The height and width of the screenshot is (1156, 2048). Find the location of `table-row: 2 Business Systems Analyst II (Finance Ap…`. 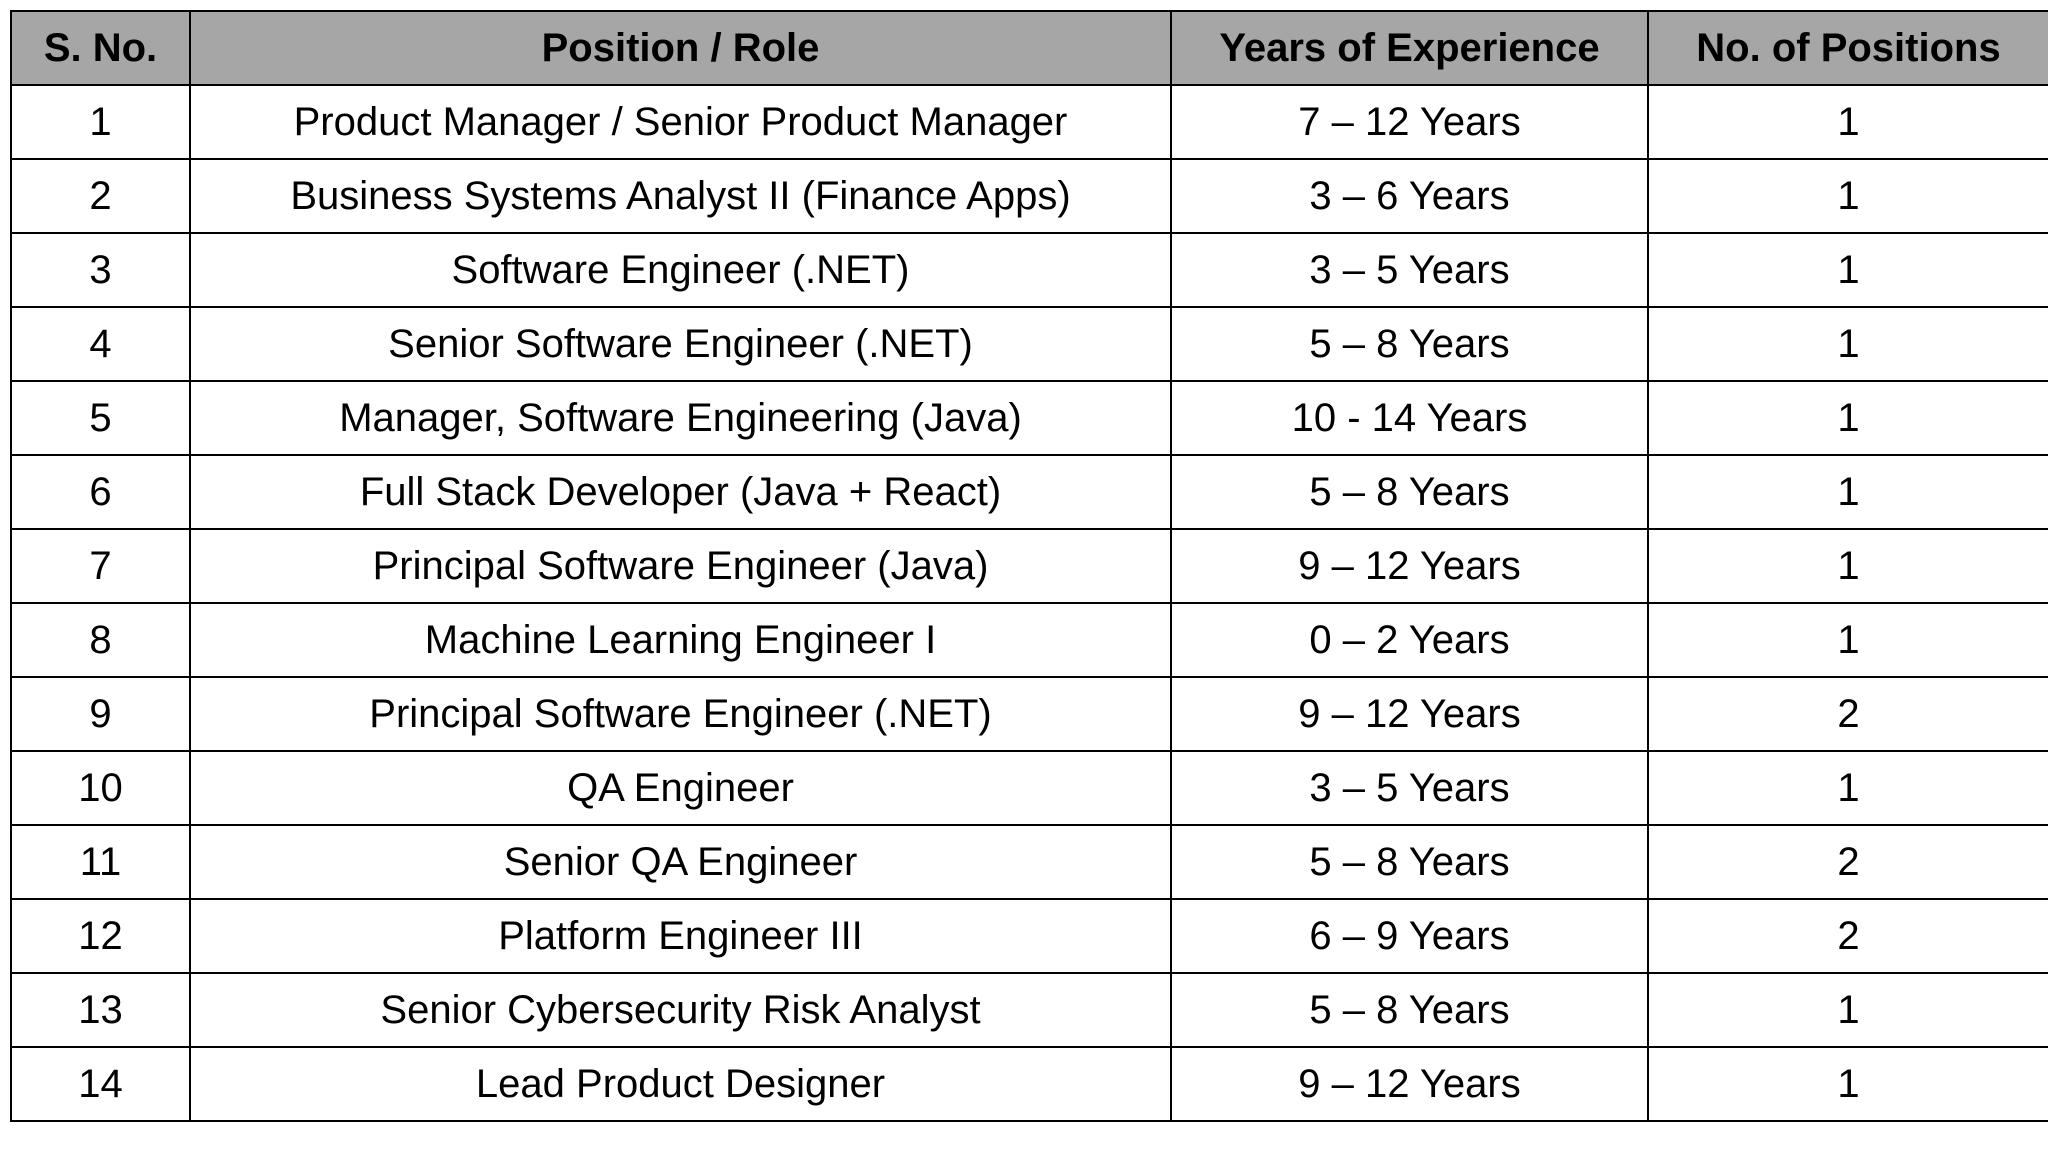

table-row: 2 Business Systems Analyst II (Finance Ap… is located at coordinates (1029, 196).